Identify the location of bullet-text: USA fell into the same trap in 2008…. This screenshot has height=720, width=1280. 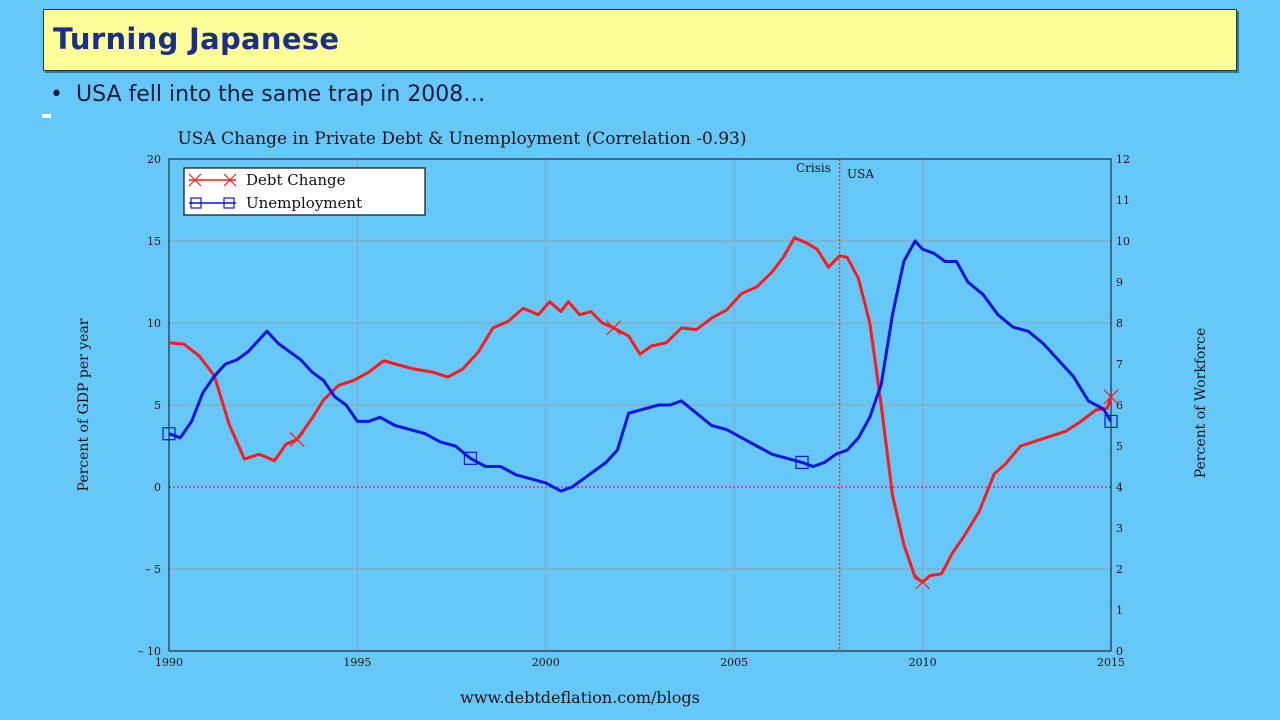
(281, 94).